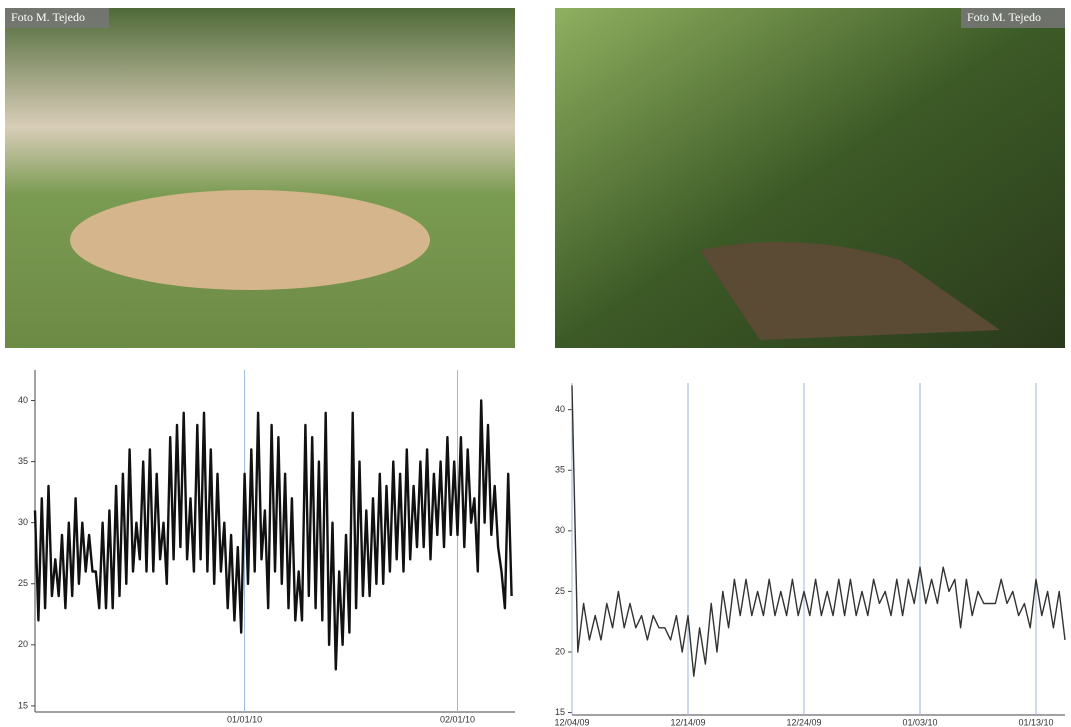 This screenshot has width=1071, height=727. I want to click on stream, so click(850, 291).